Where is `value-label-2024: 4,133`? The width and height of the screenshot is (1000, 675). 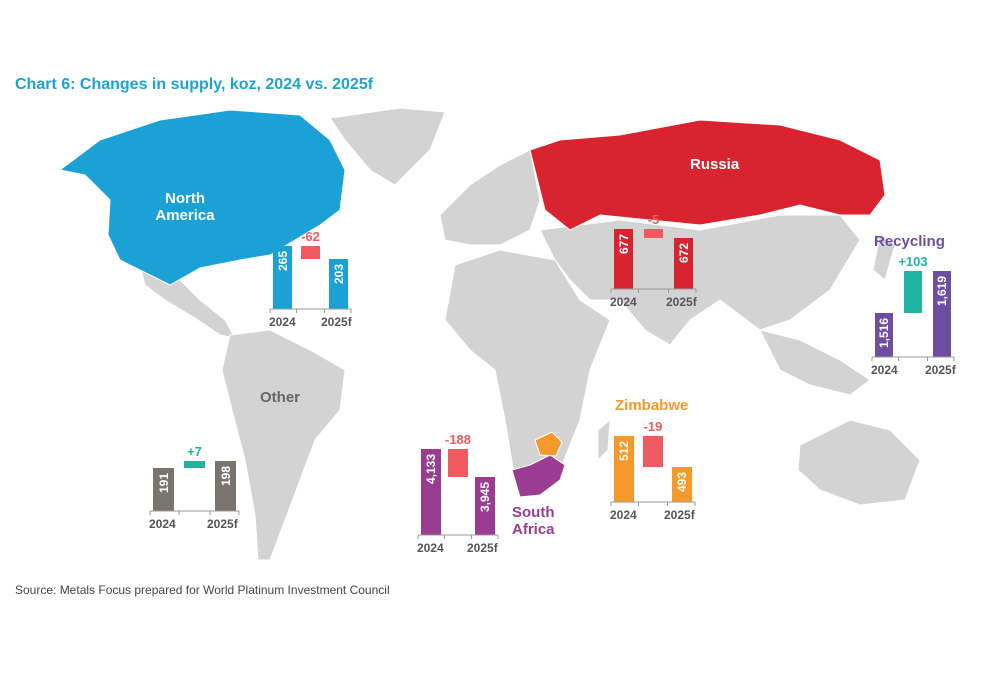
value-label-2024: 4,133 is located at coordinates (431, 469).